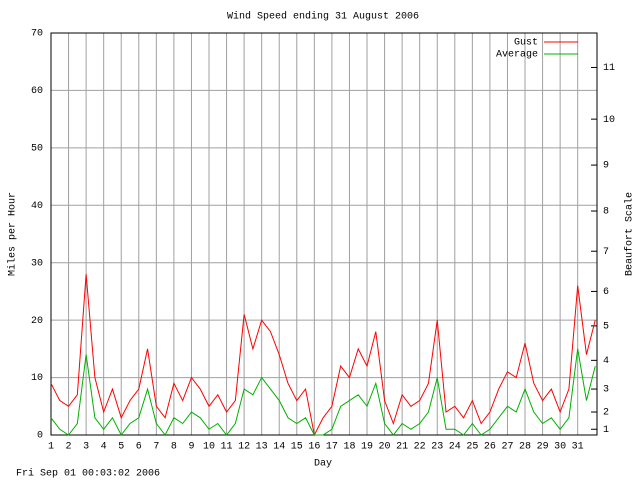 This screenshot has height=480, width=640. What do you see at coordinates (174, 447) in the screenshot?
I see `x-tick-label: 8` at bounding box center [174, 447].